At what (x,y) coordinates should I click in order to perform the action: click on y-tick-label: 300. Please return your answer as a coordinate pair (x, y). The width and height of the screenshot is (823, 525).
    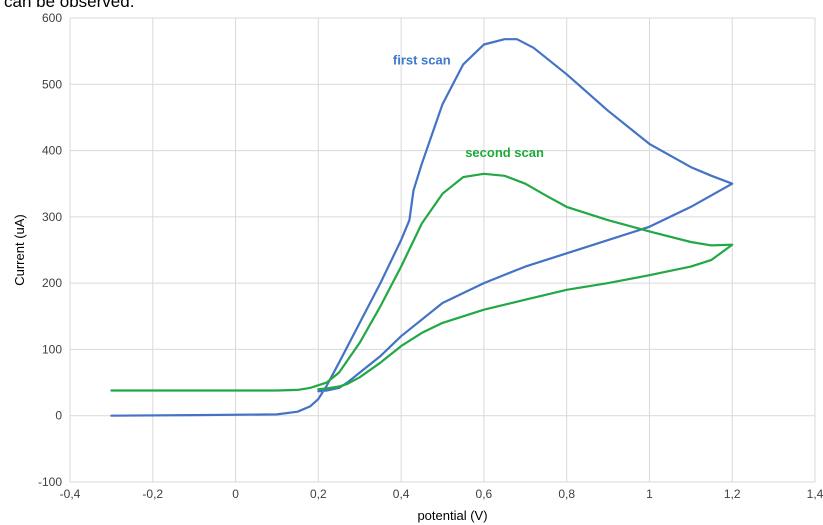
    Looking at the image, I should click on (52, 217).